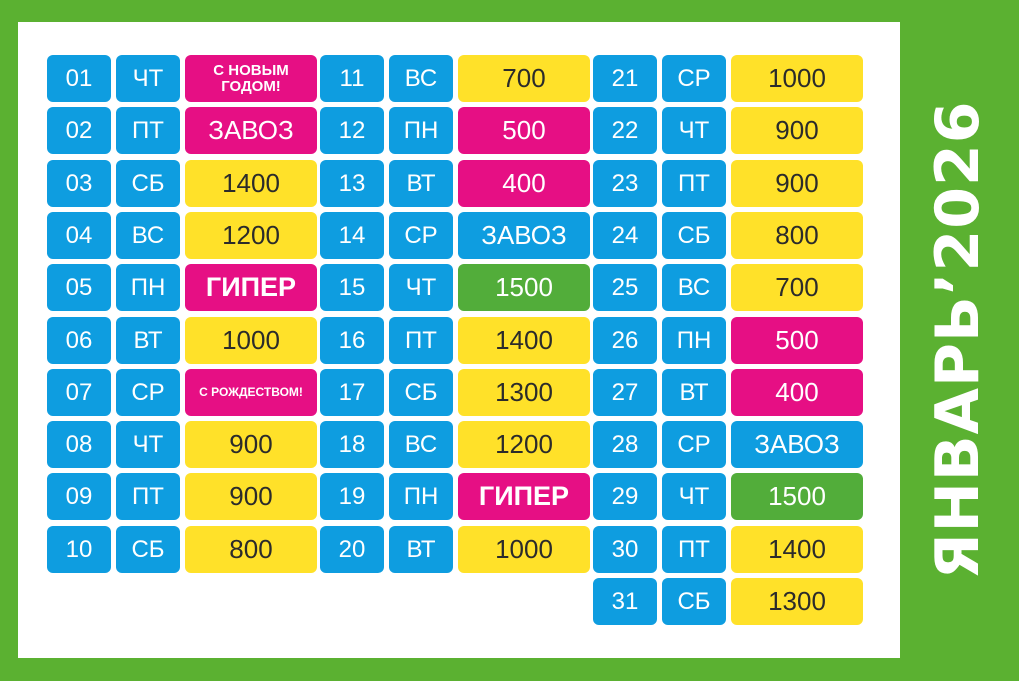 Image resolution: width=1019 pixels, height=681 pixels. What do you see at coordinates (352, 444) in the screenshot?
I see `day-number: 18` at bounding box center [352, 444].